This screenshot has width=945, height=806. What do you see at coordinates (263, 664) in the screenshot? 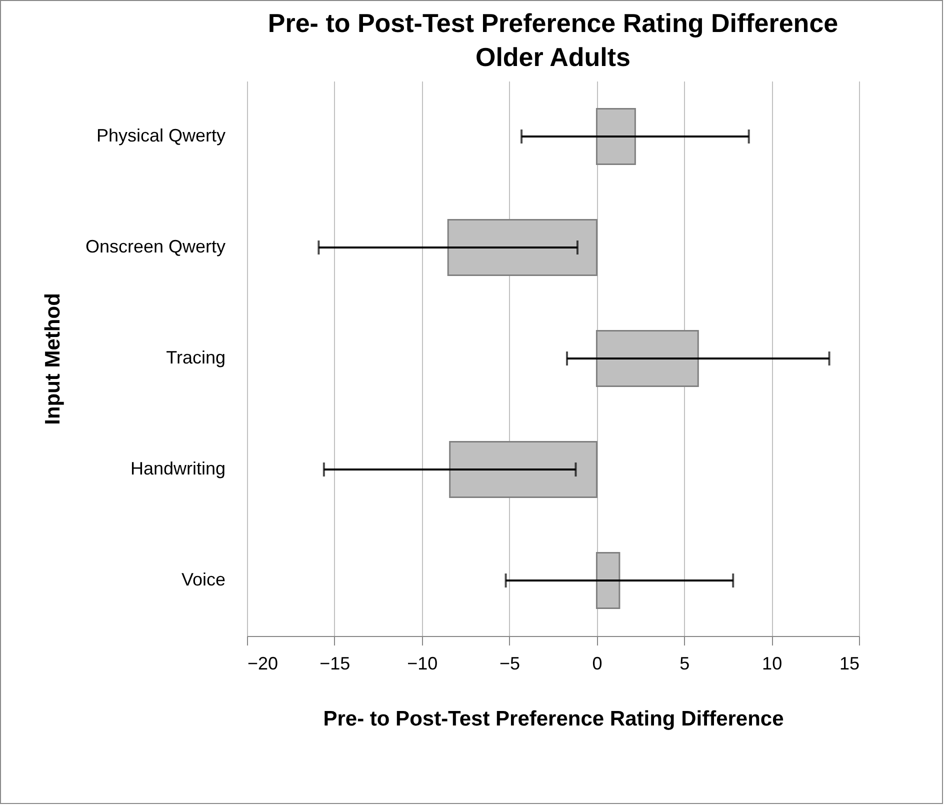
I see `x-tick-label: −20` at bounding box center [263, 664].